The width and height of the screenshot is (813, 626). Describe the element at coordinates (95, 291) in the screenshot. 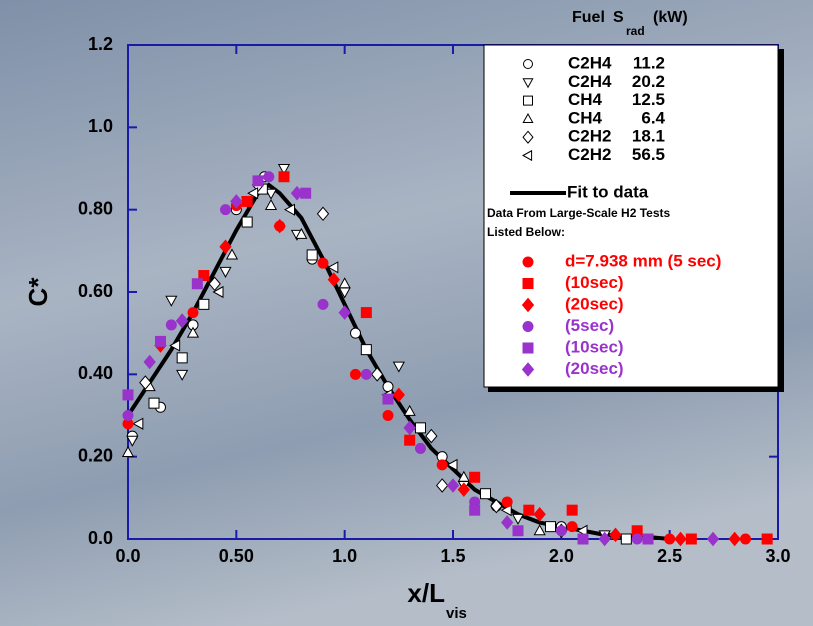

I see `y-tick-label: 0.60` at that location.